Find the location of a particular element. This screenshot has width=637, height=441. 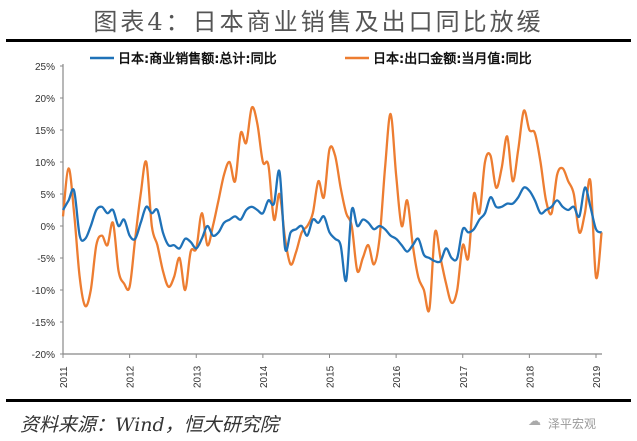

y-tick-label: -10% is located at coordinates (43, 291).